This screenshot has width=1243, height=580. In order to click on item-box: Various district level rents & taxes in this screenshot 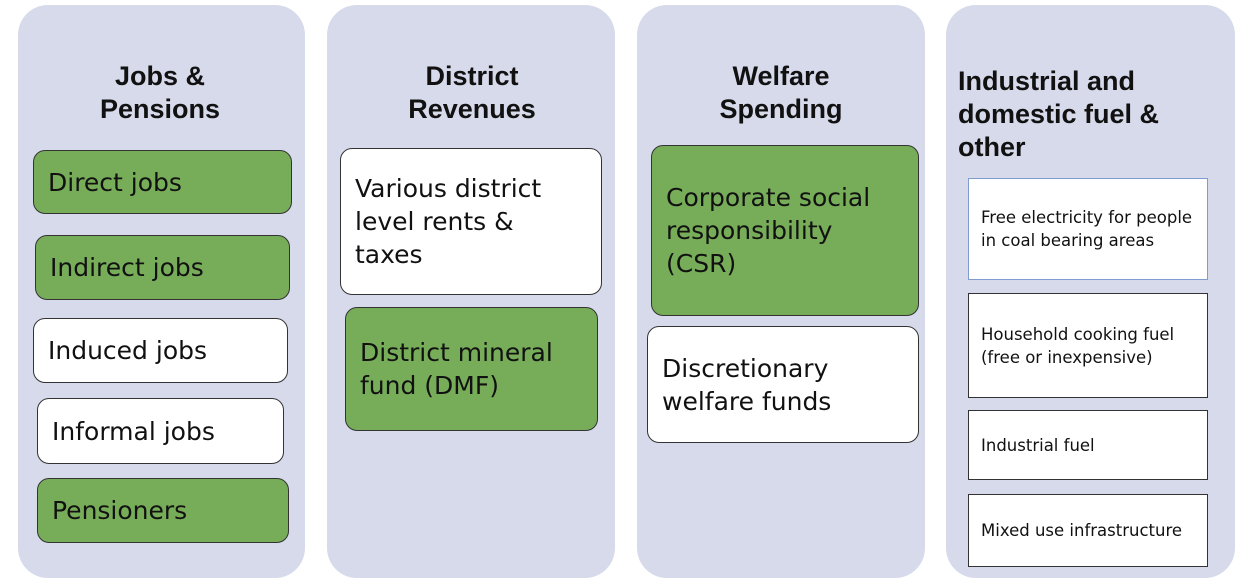, I will do `click(471, 221)`.